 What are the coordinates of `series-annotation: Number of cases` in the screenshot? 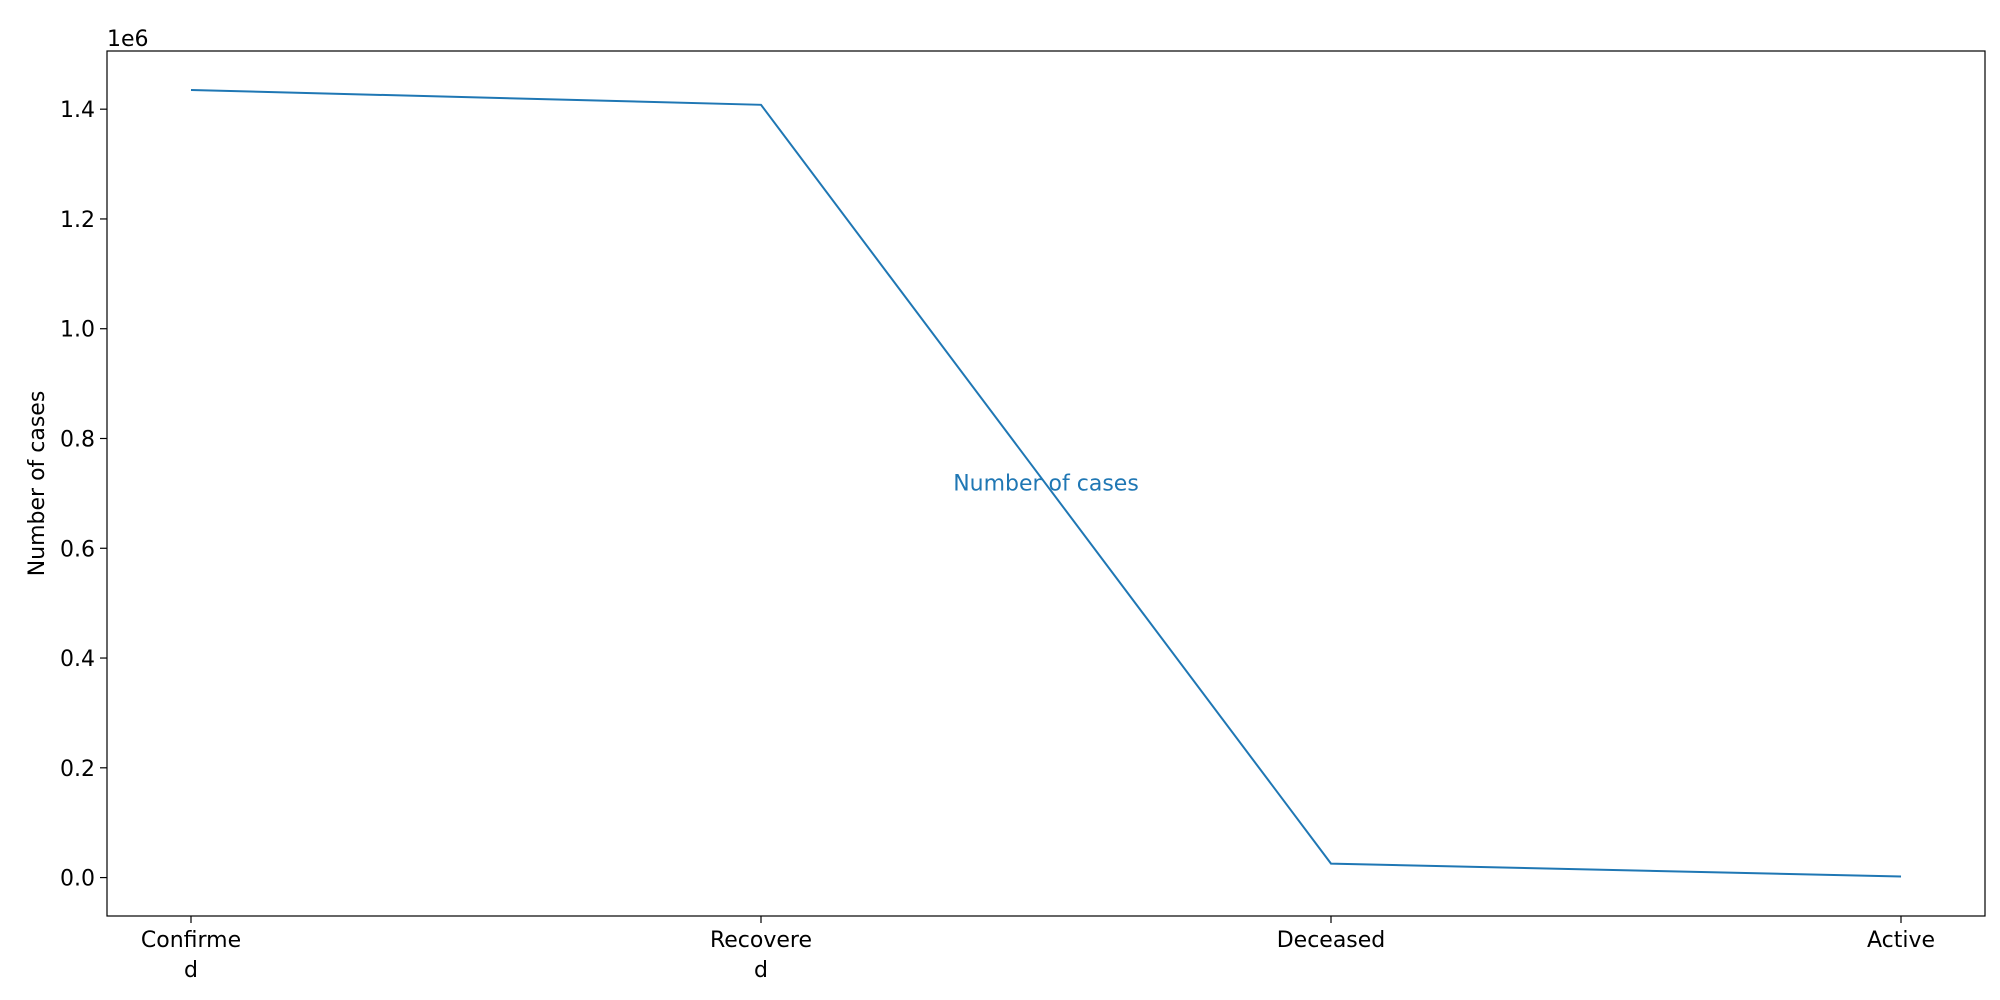 It's located at (1046, 483).